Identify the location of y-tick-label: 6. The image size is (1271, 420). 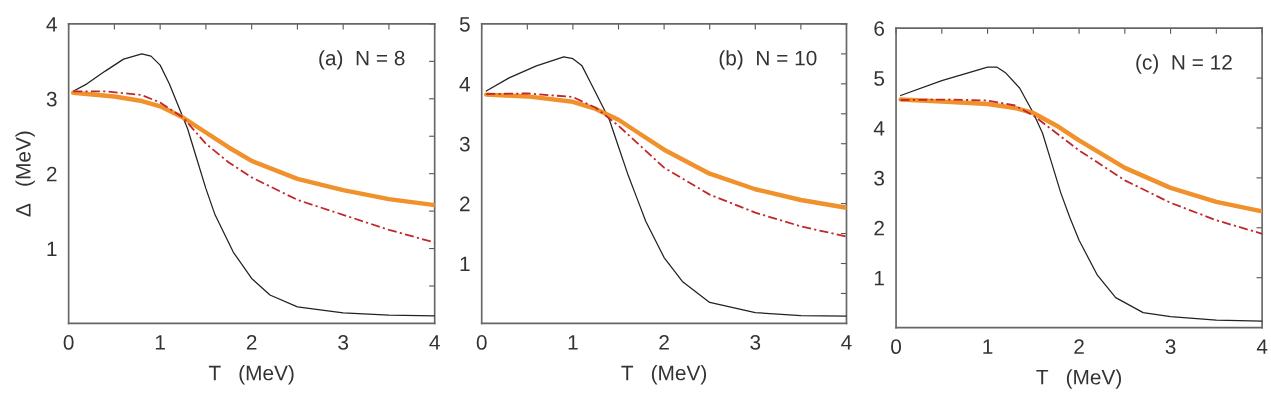
(879, 28).